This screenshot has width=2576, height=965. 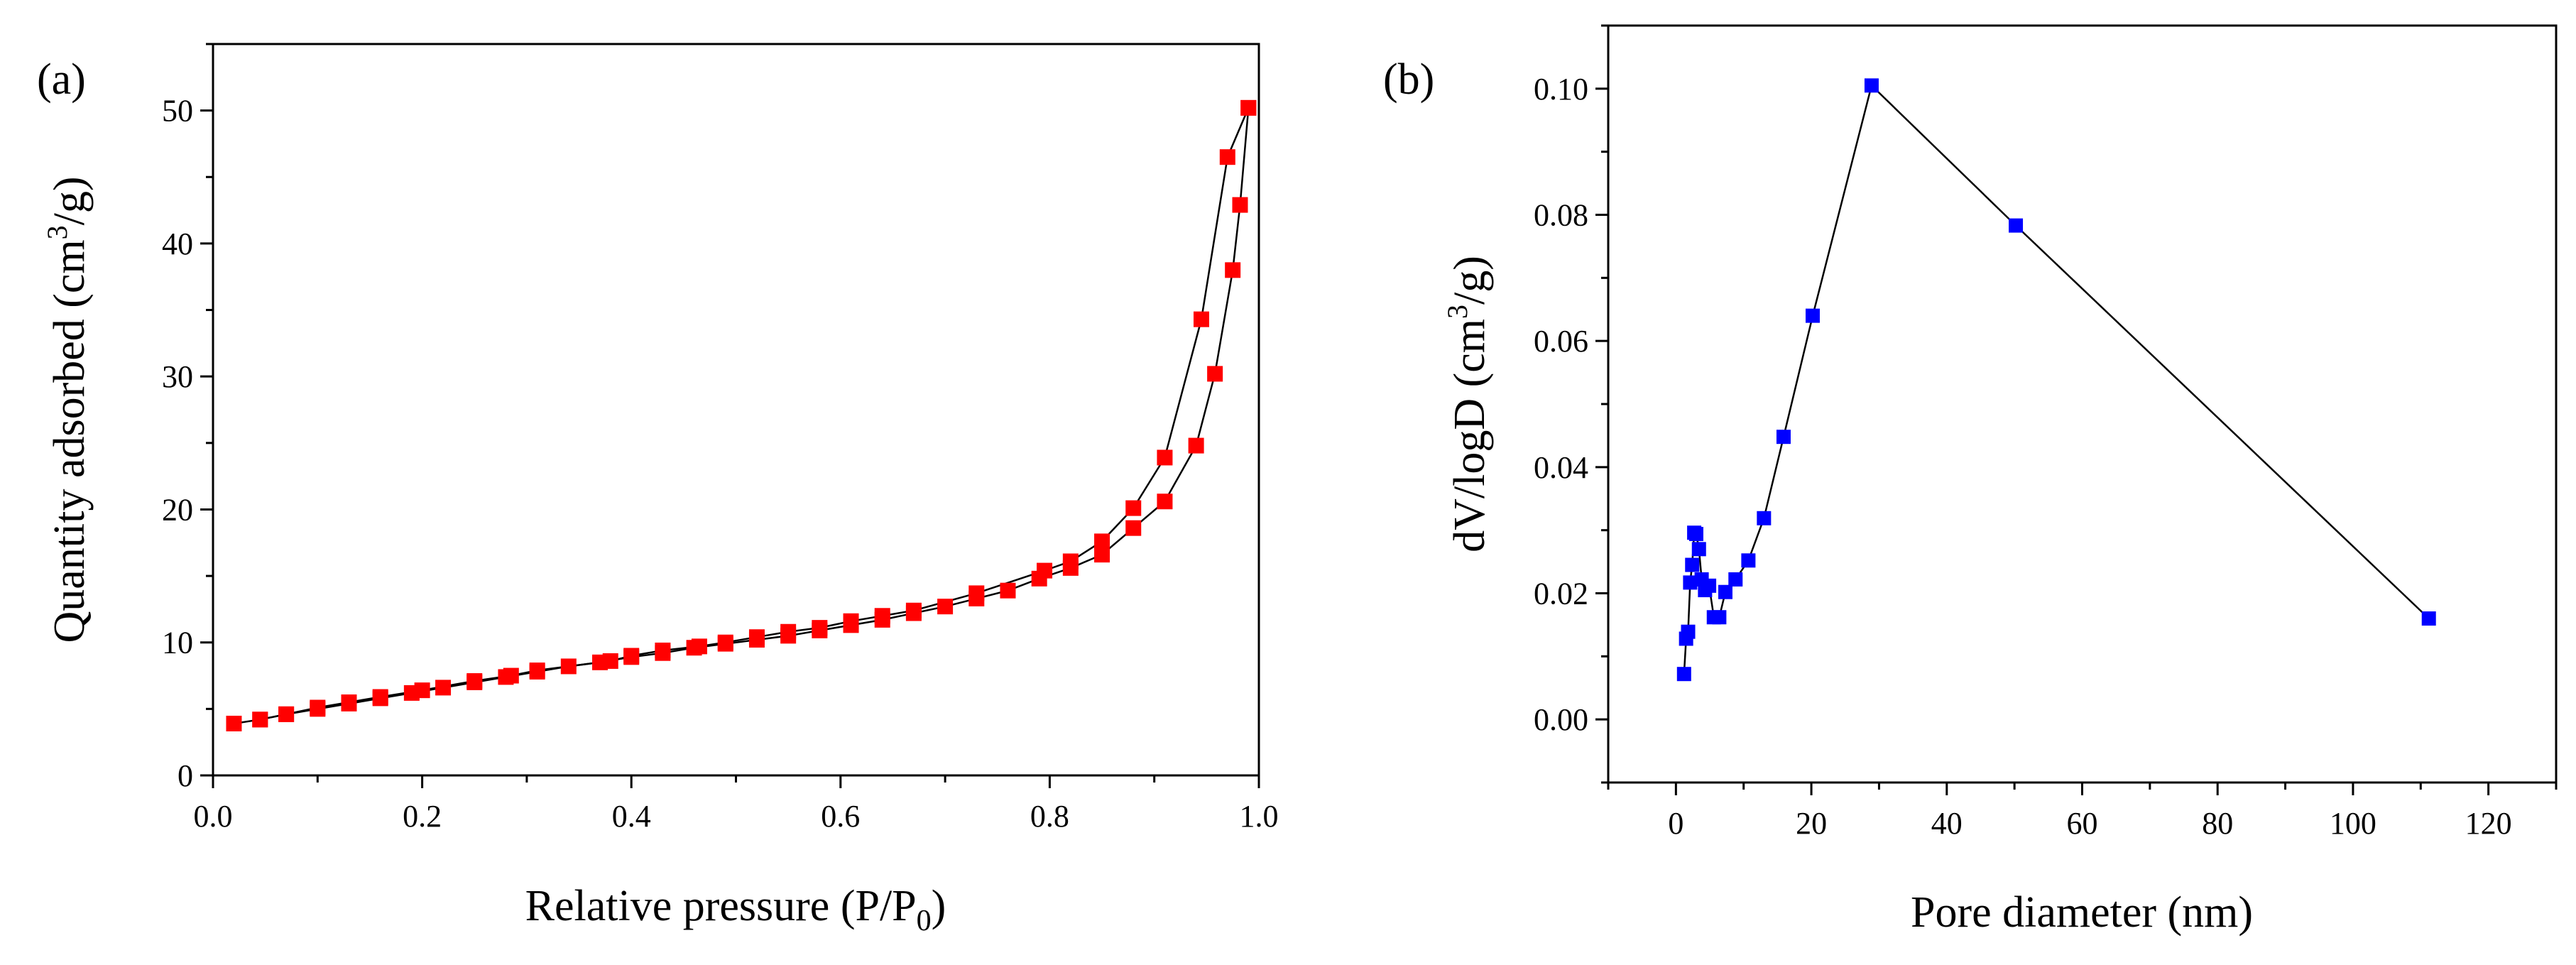 I want to click on panel-b-y-ticks: 0.00 0.02 0.04 0.06 0.08 0.10, so click(x=1571, y=404).